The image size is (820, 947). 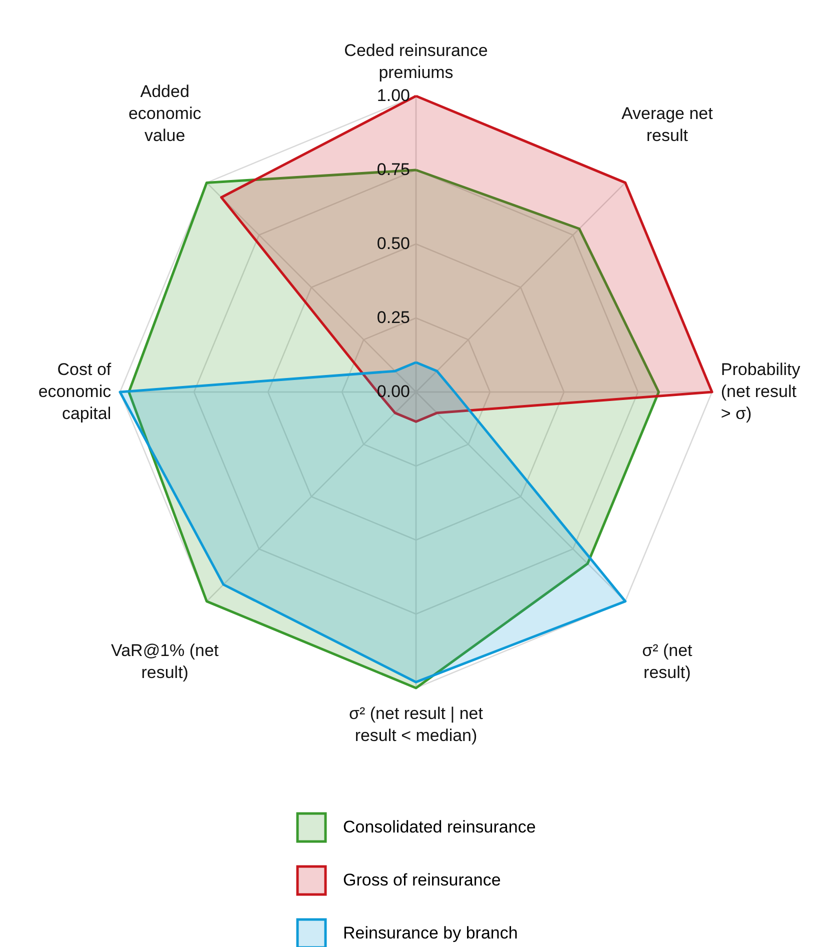 What do you see at coordinates (393, 317) in the screenshot?
I see `y-tick-label: 0.25` at bounding box center [393, 317].